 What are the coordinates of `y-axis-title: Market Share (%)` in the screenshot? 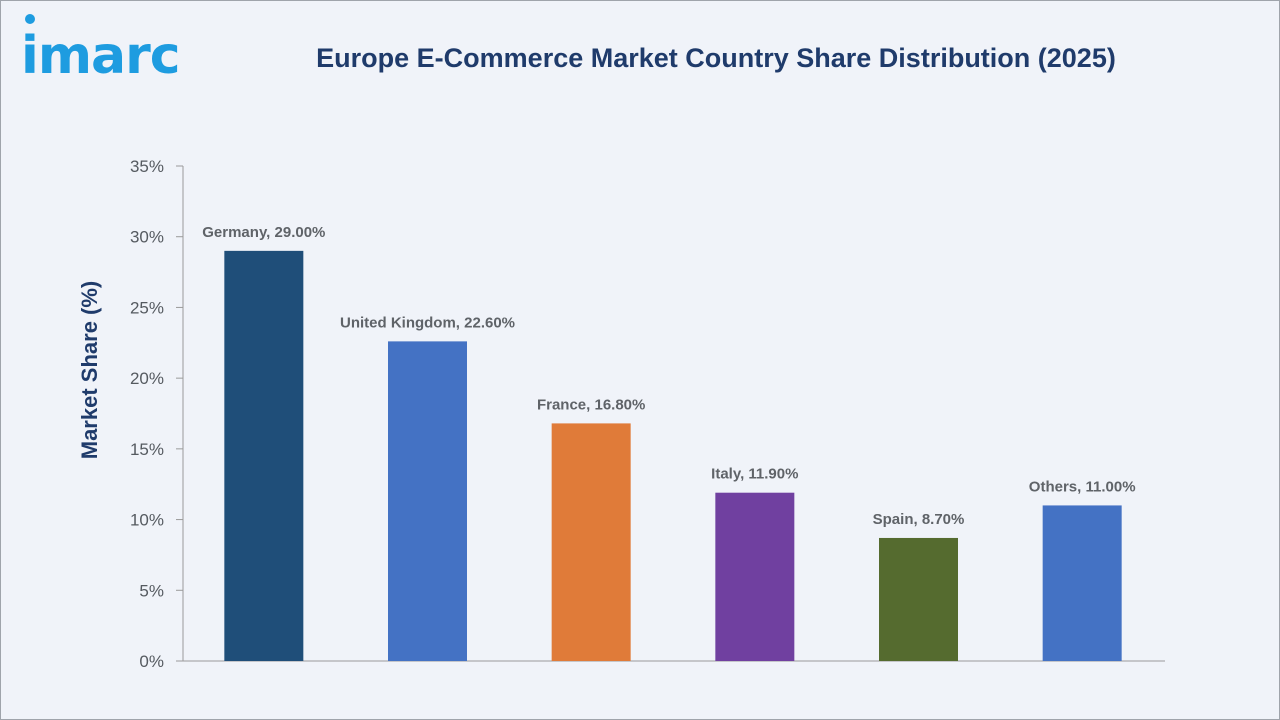 It's located at (89, 370).